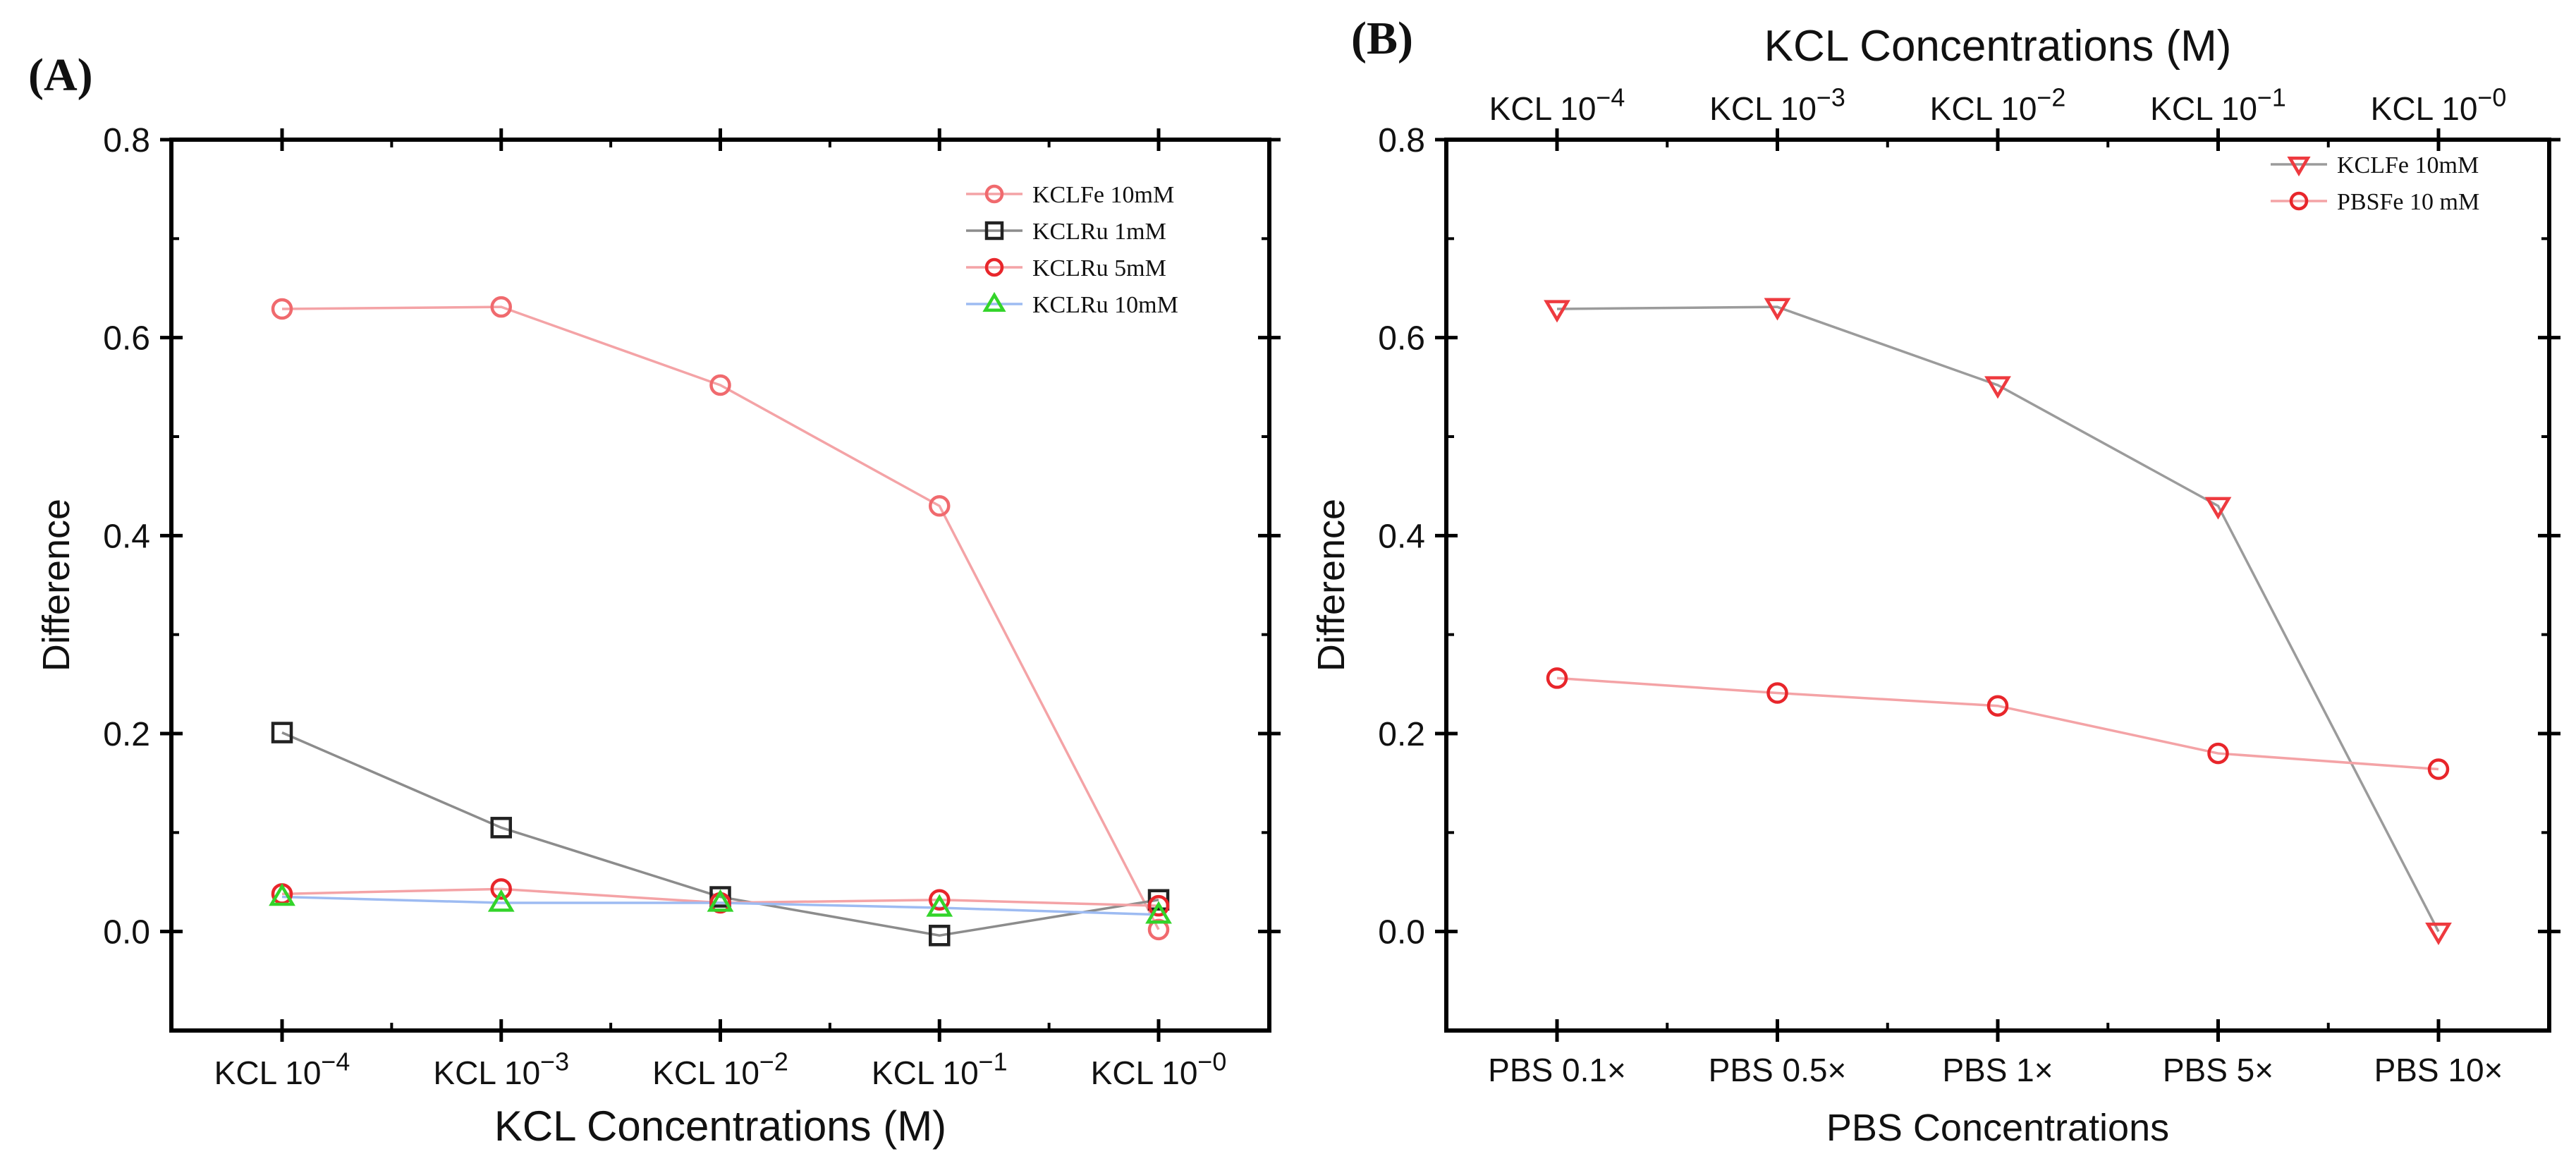 The height and width of the screenshot is (1173, 2576). Describe the element at coordinates (2408, 202) in the screenshot. I see `b-legend-label: PBSFe 10 mM` at that location.